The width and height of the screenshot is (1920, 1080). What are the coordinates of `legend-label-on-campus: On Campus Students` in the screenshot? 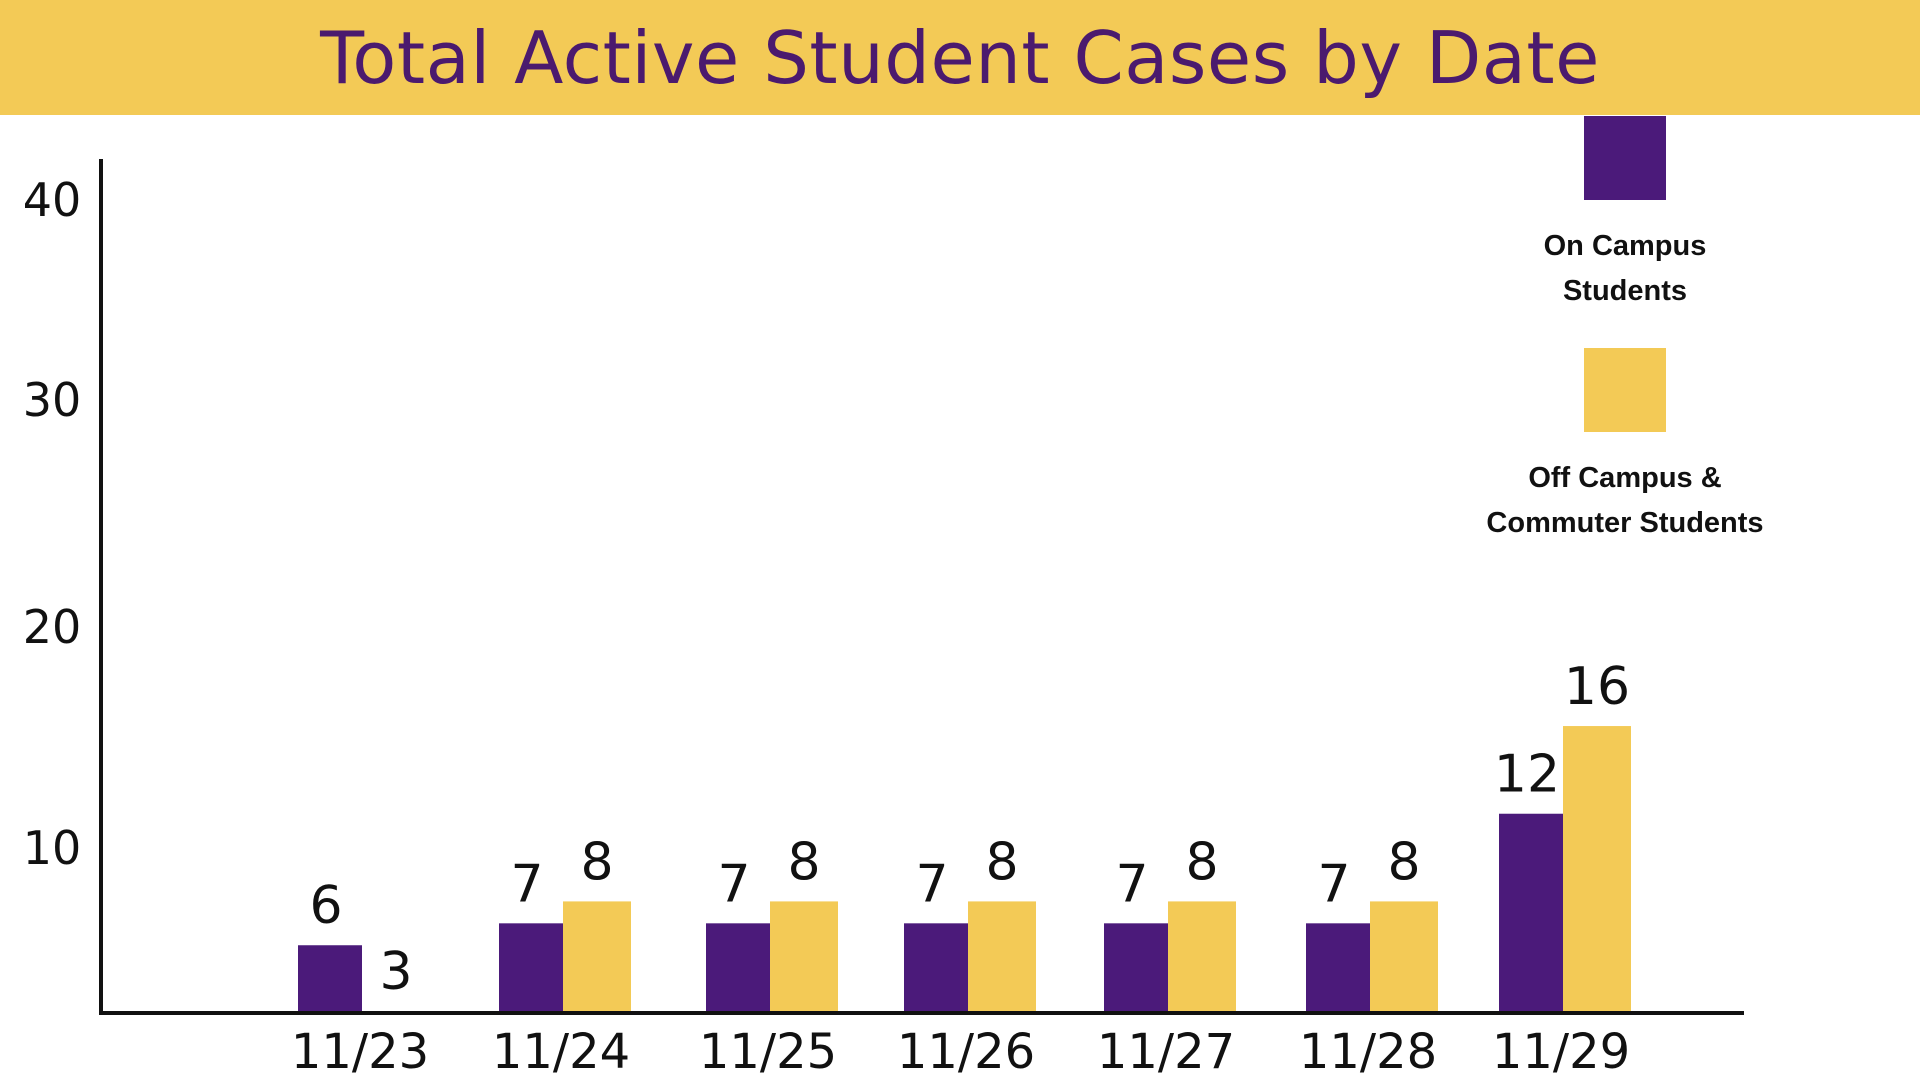 It's located at (1625, 268).